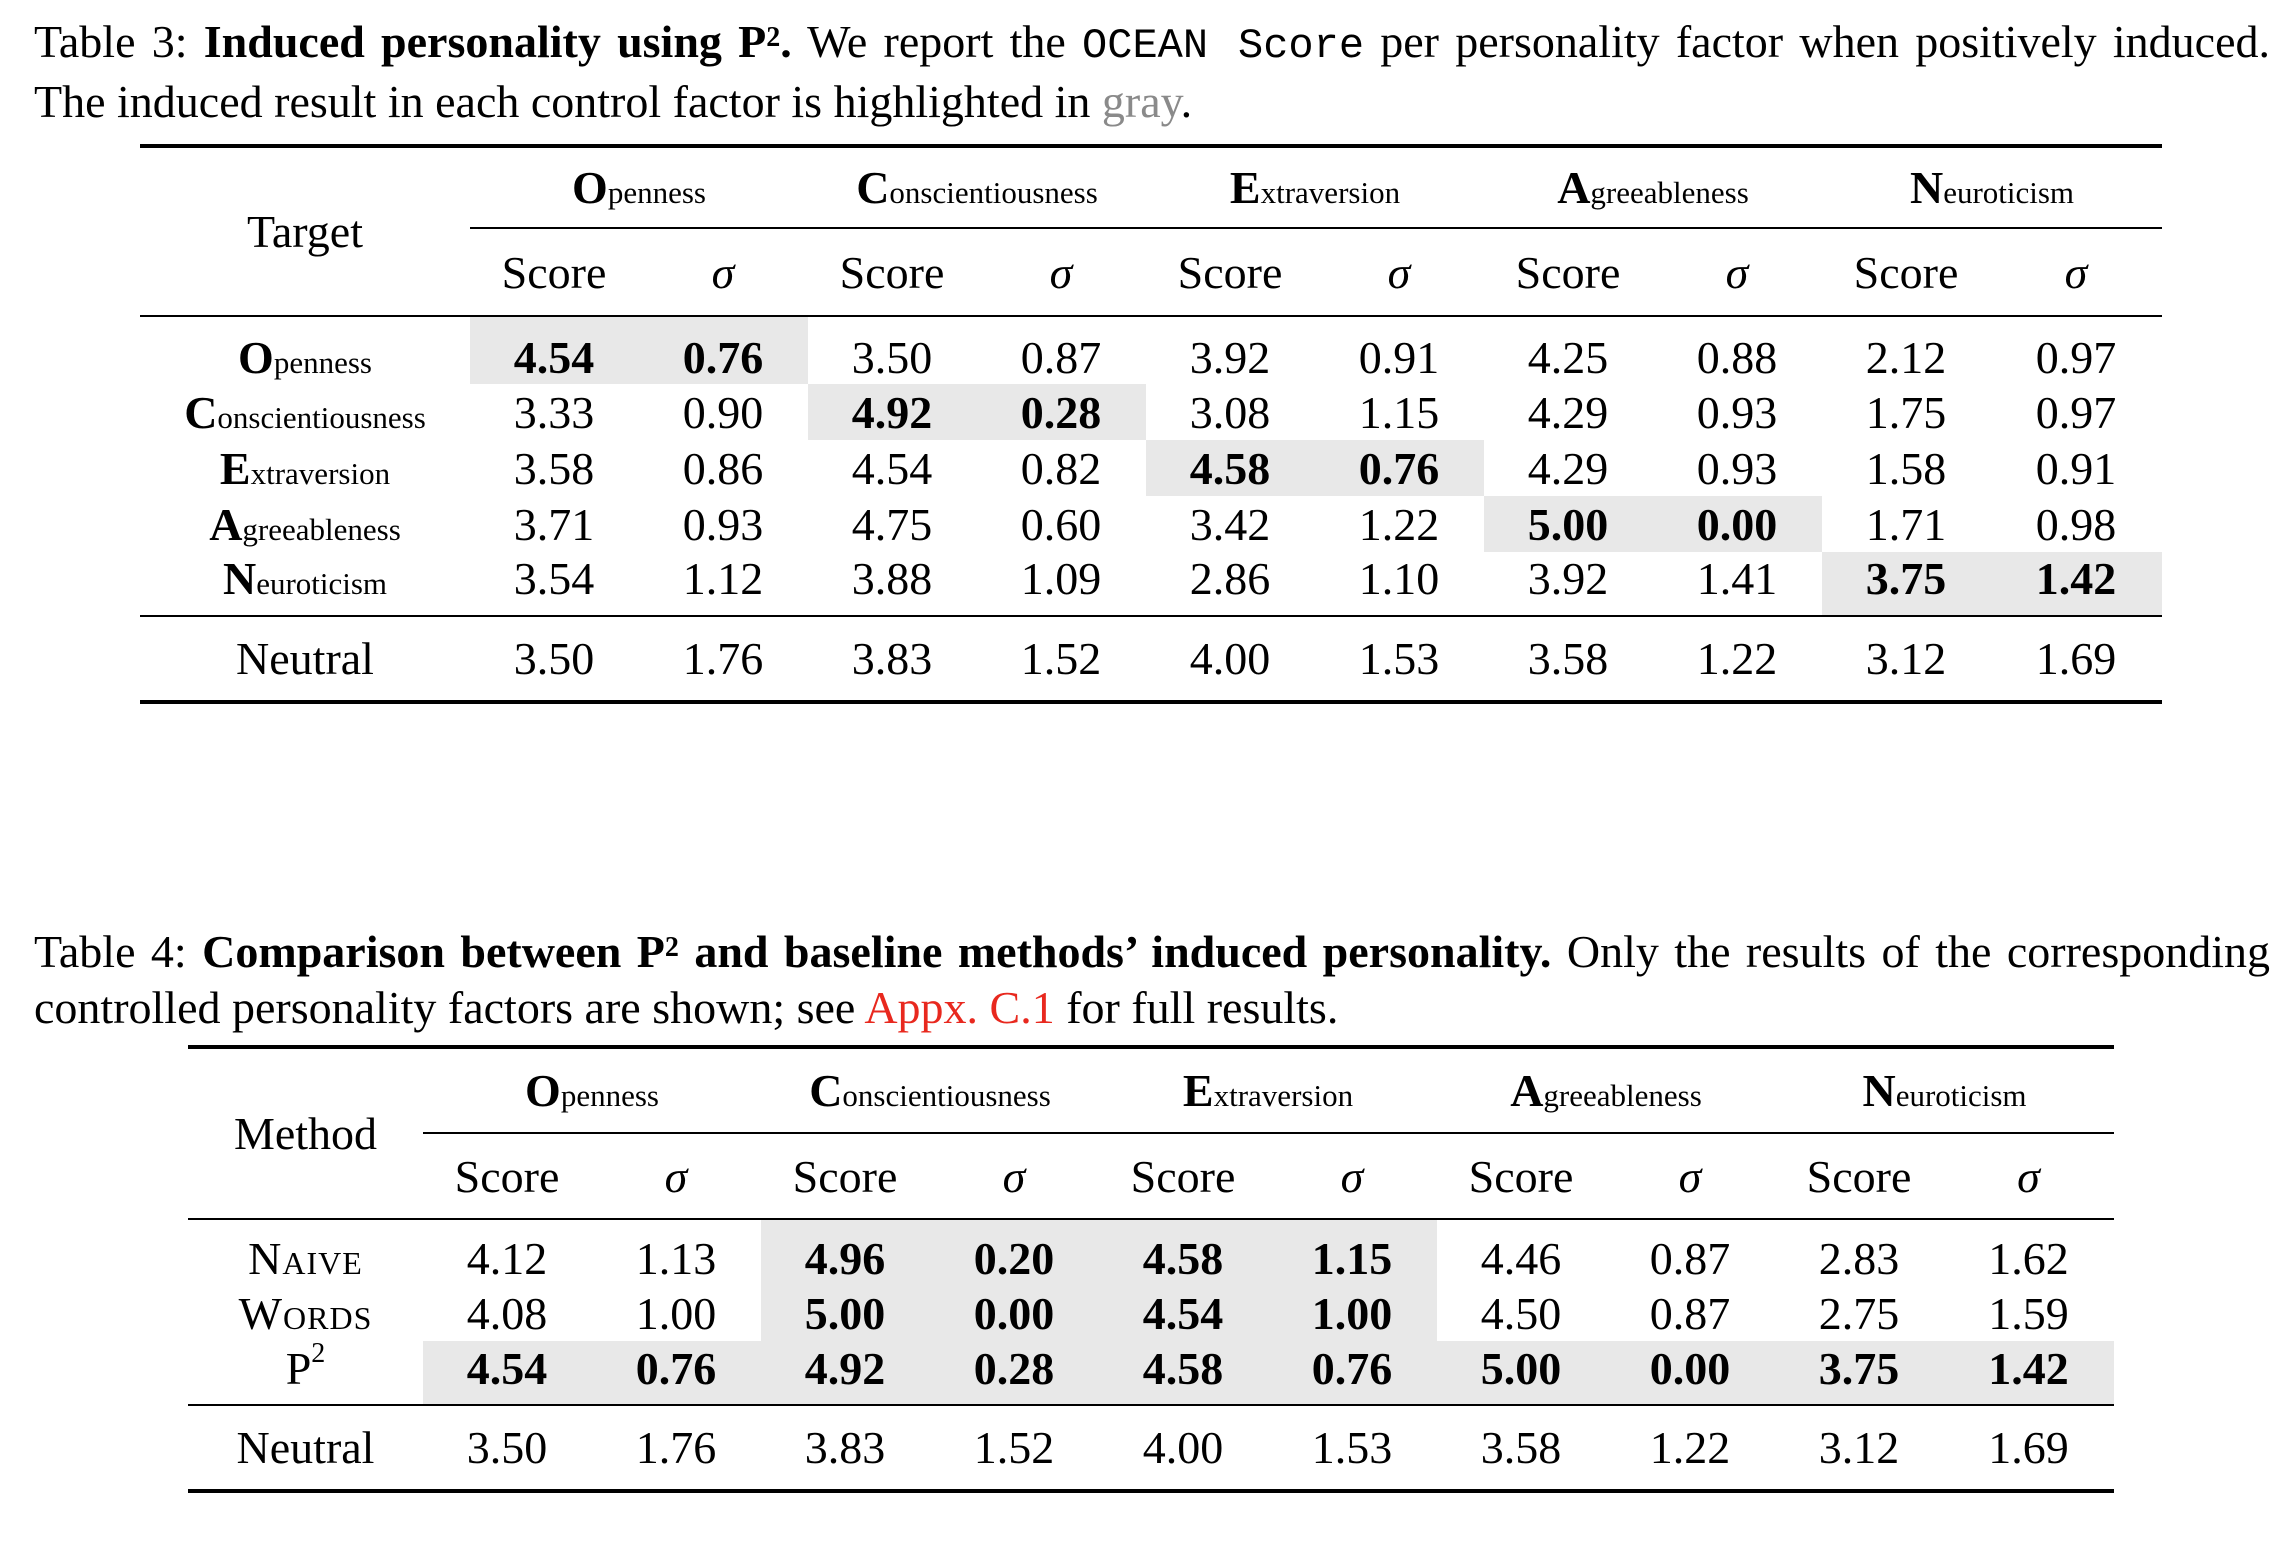 This screenshot has height=1550, width=2294. What do you see at coordinates (1352, 1447) in the screenshot?
I see `table-cell: 1.53` at bounding box center [1352, 1447].